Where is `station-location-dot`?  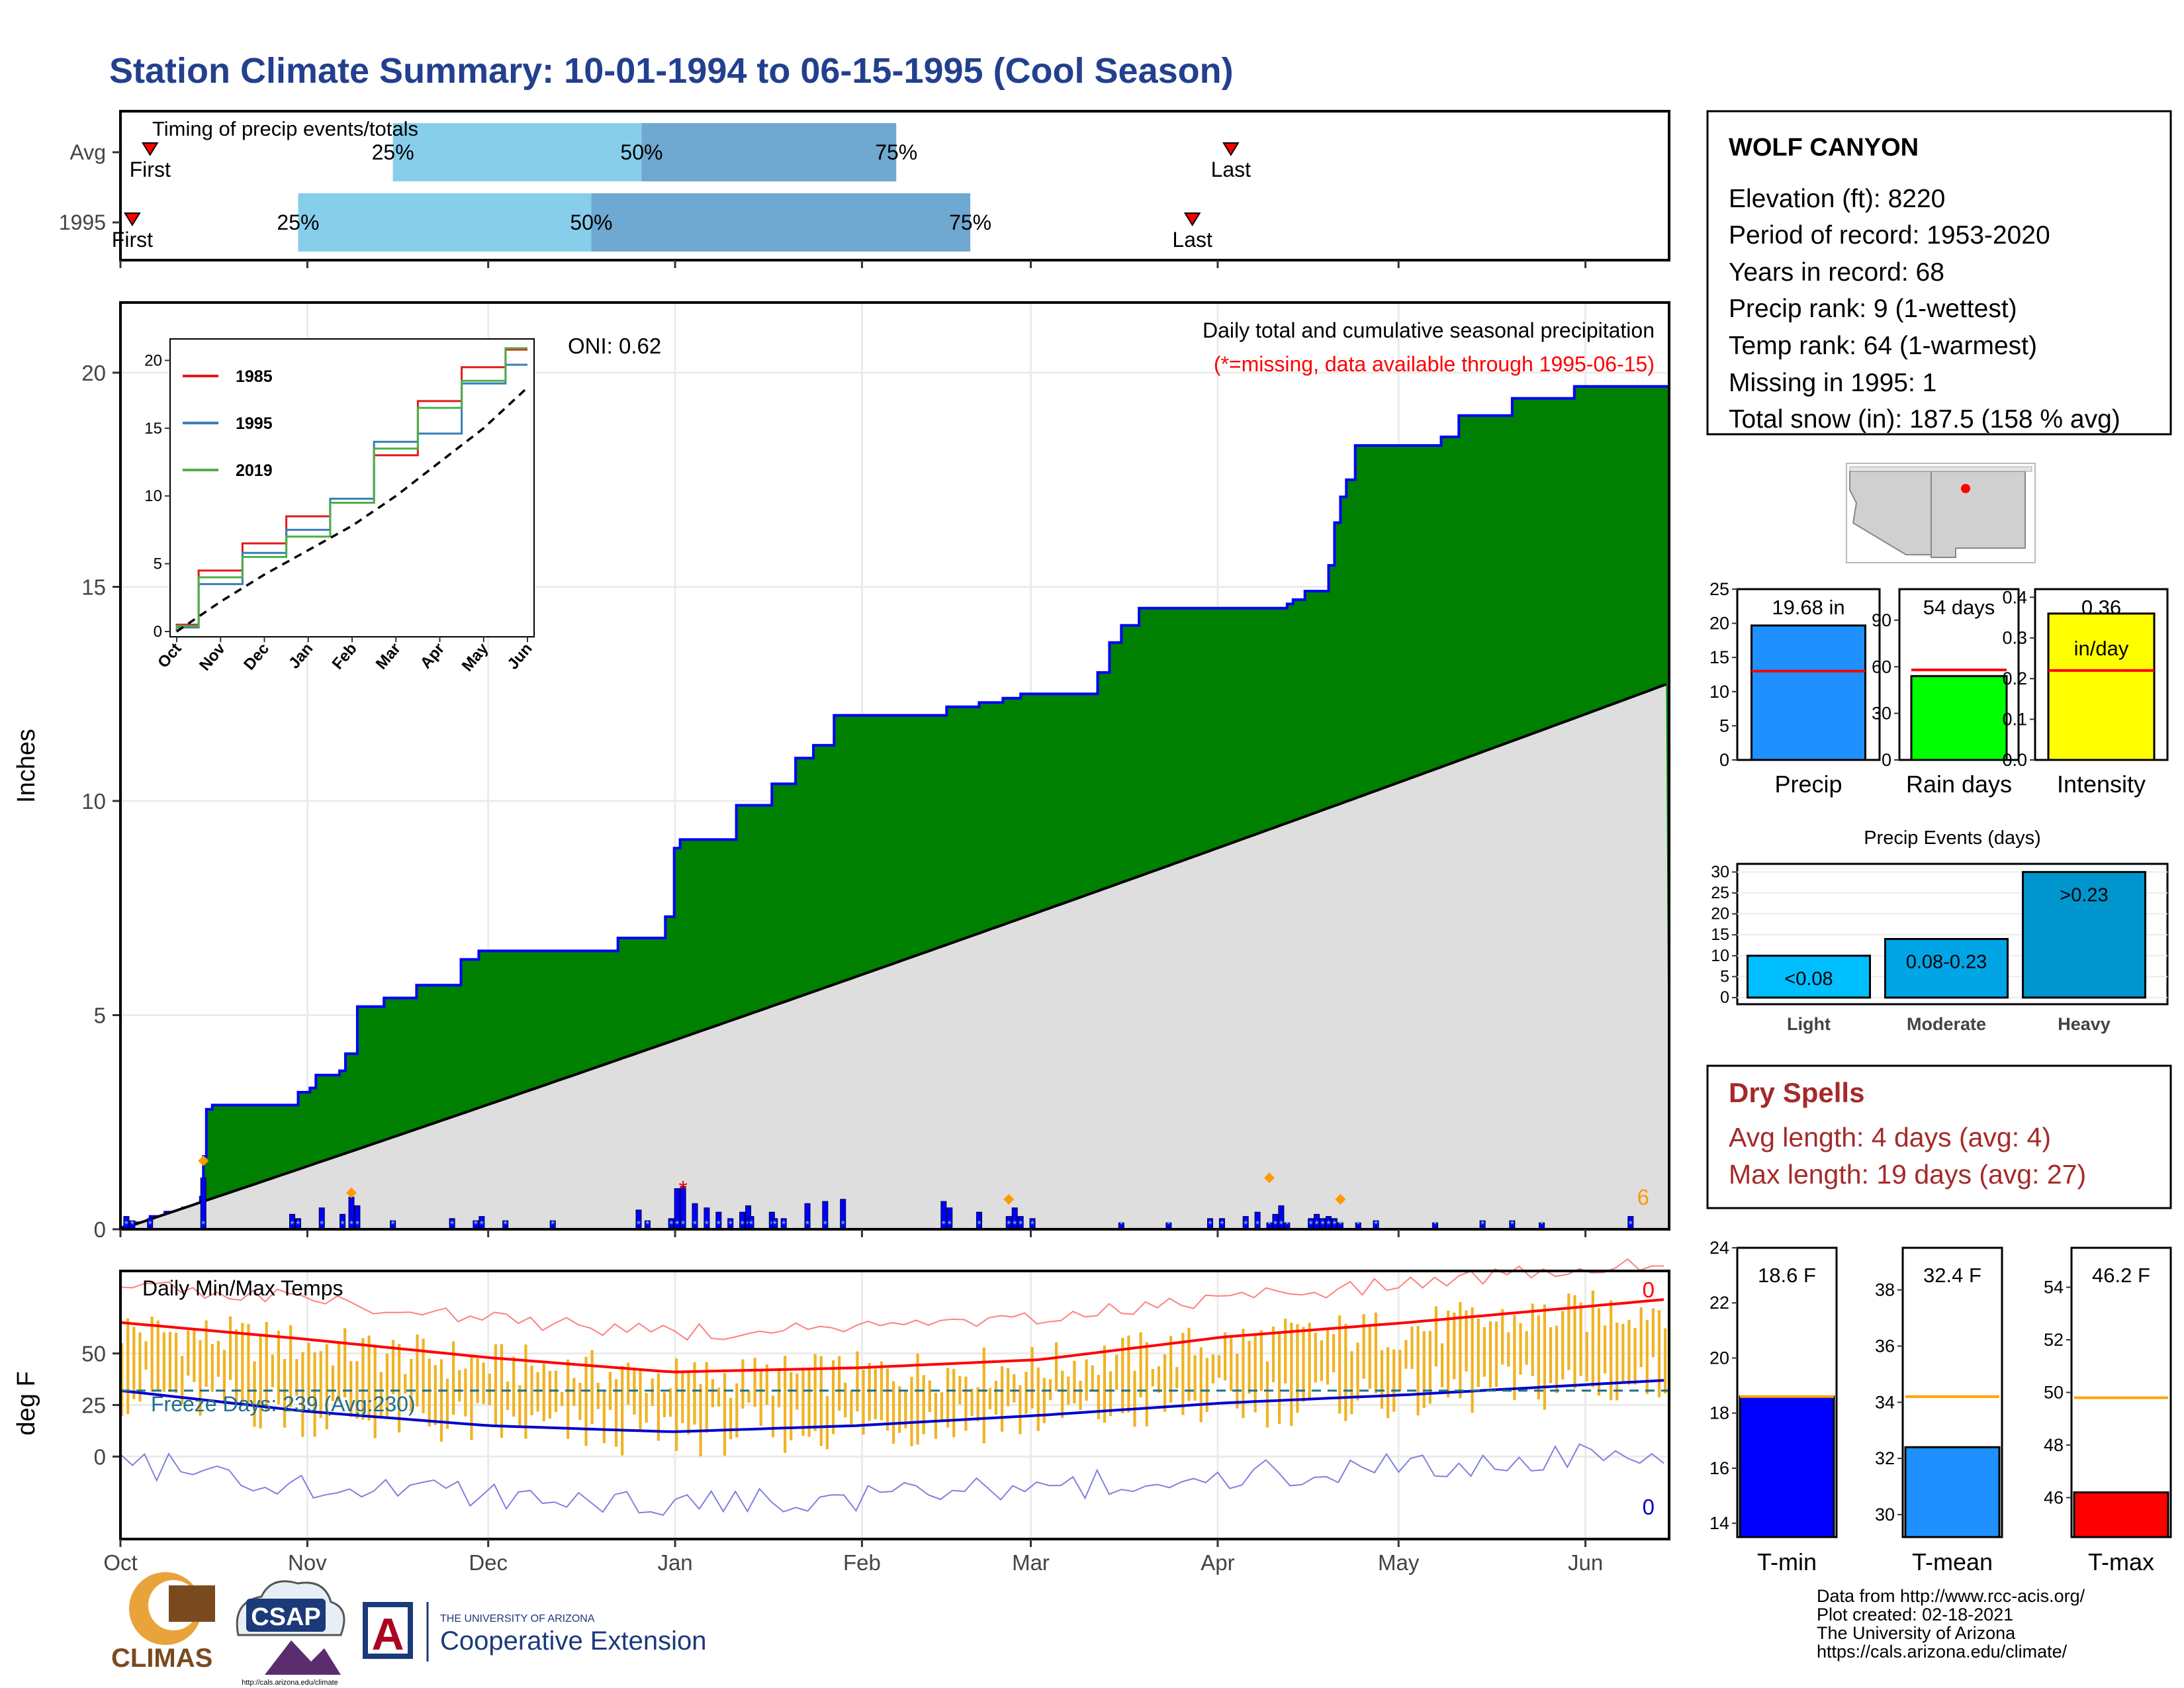
station-location-dot is located at coordinates (1965, 488).